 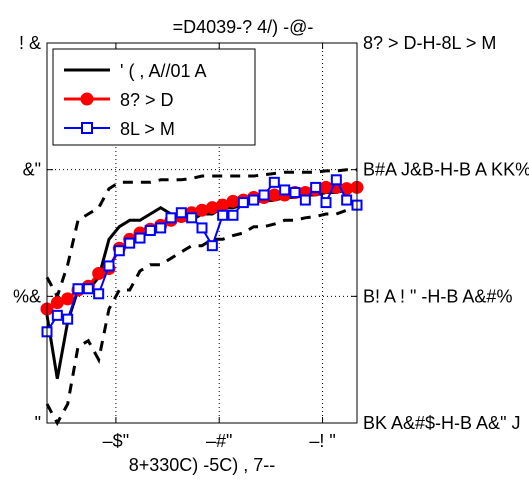 What do you see at coordinates (322, 441) in the screenshot?
I see `x-tick-label-2: –! "` at bounding box center [322, 441].